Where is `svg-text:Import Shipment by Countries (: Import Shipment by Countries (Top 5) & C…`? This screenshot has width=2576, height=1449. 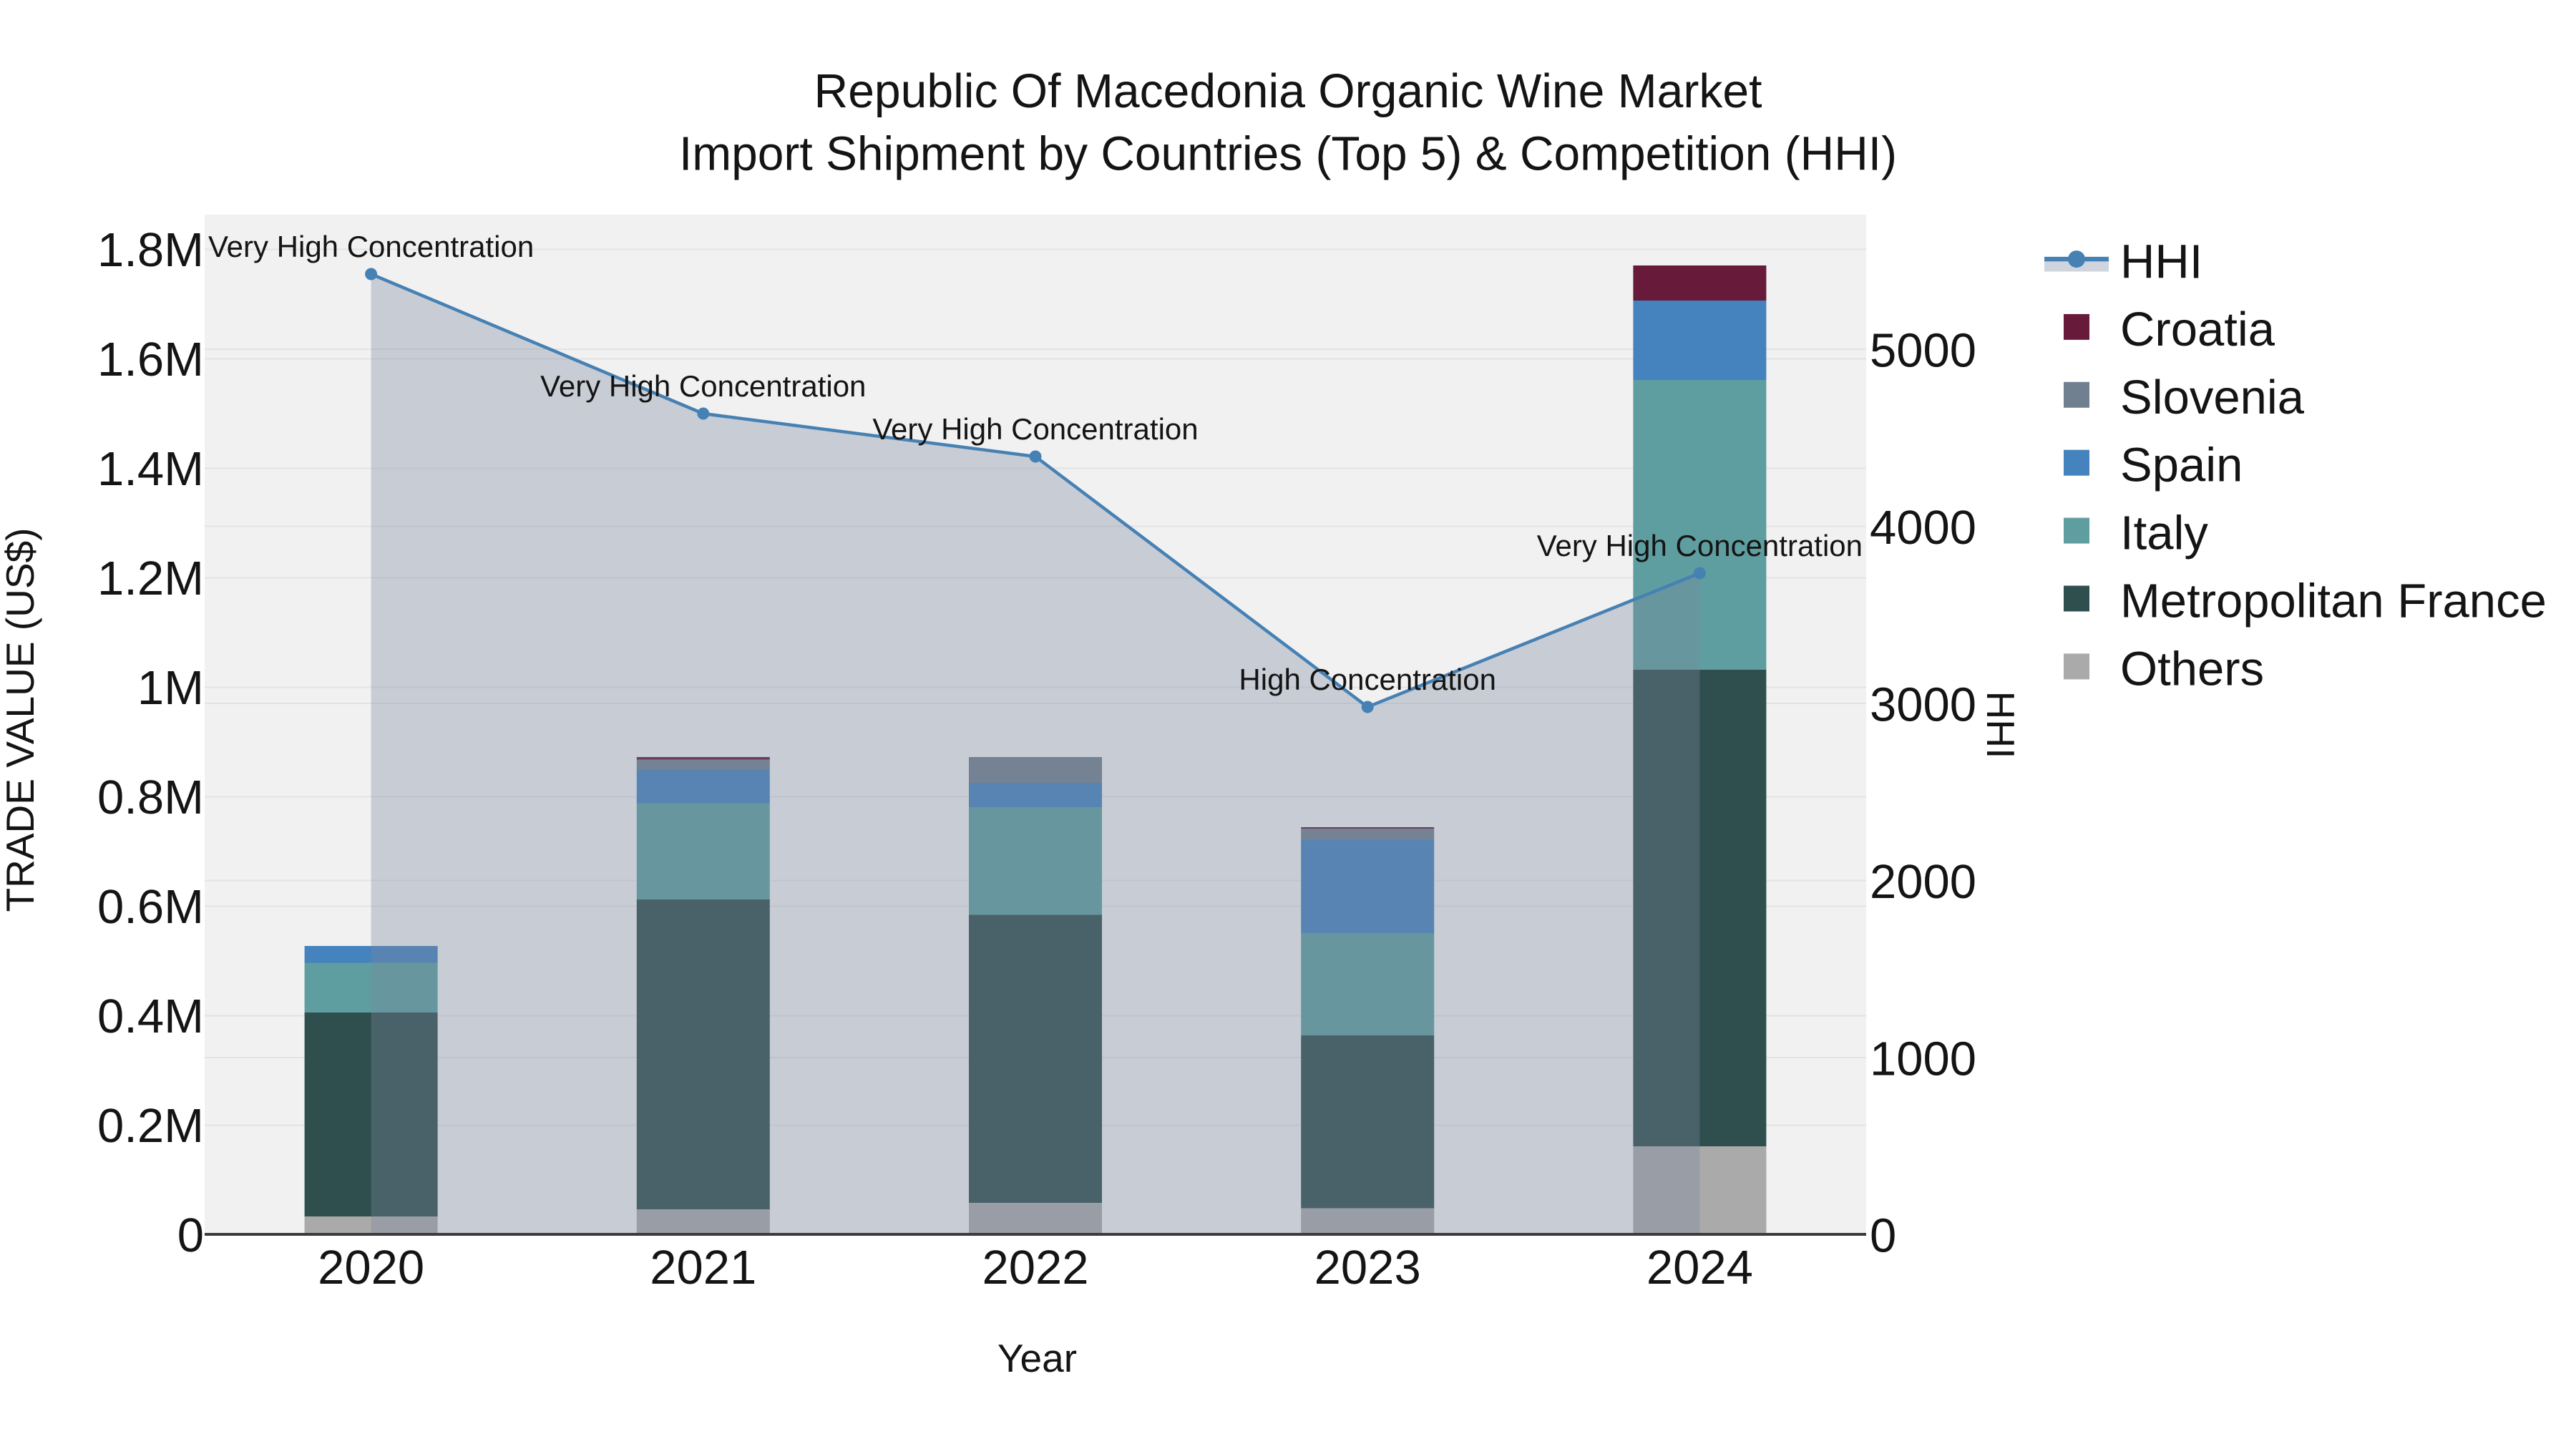
svg-text:Import Shipment by Countries (: Import Shipment by Countries (Top 5) & C… is located at coordinates (1288, 153).